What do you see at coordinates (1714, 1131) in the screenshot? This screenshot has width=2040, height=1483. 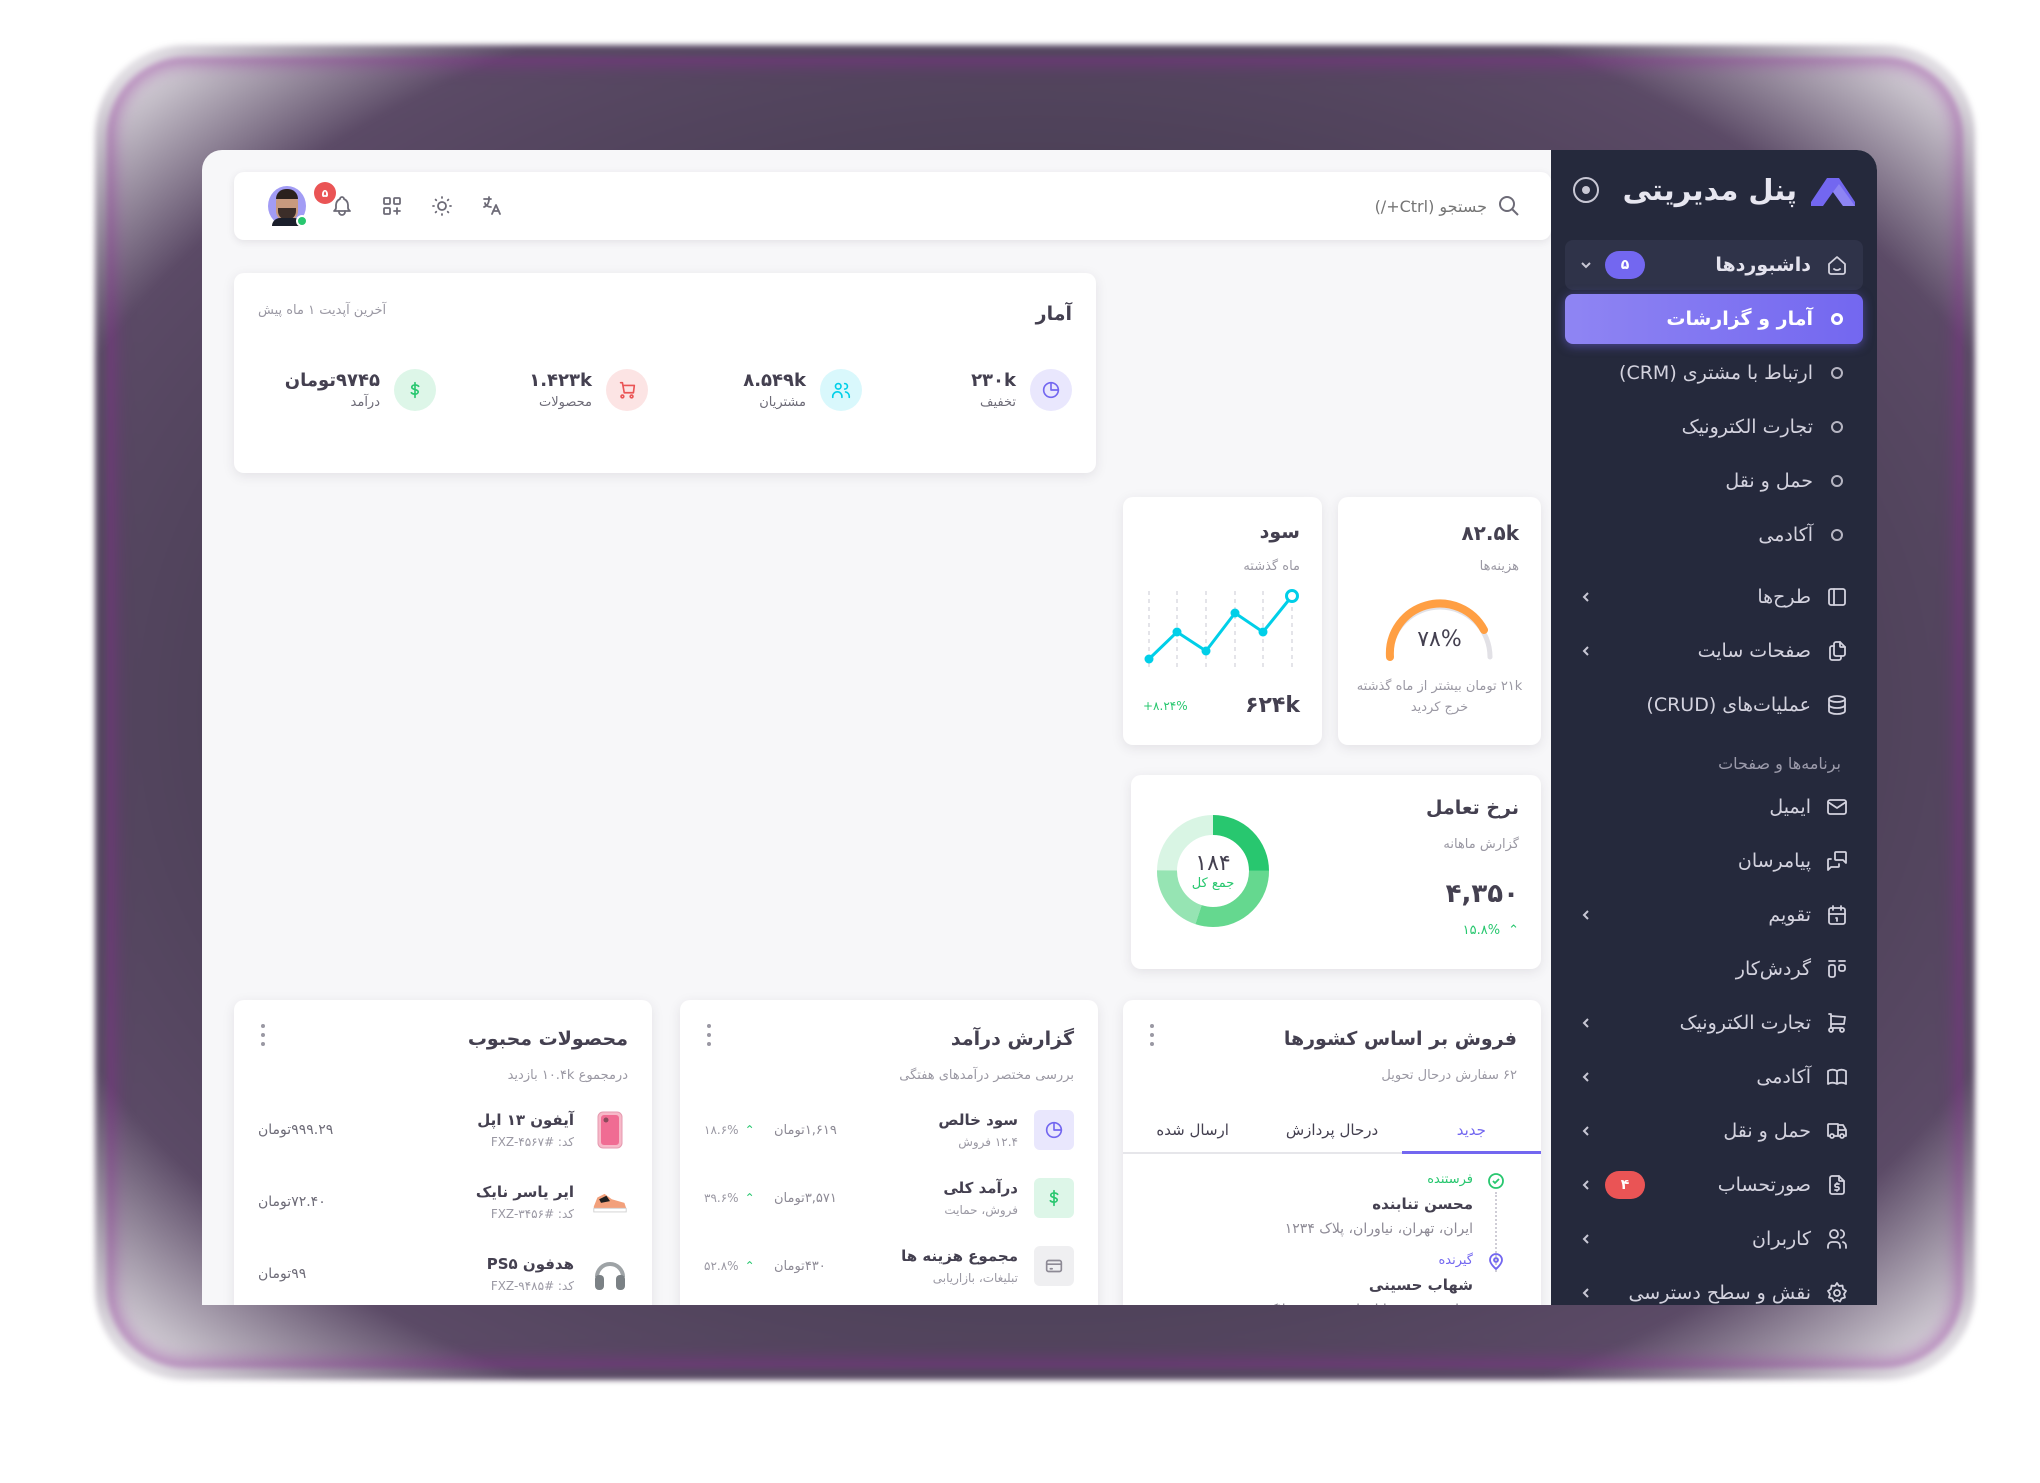 I see `sidebar-item-logistics: حمل و نقل` at bounding box center [1714, 1131].